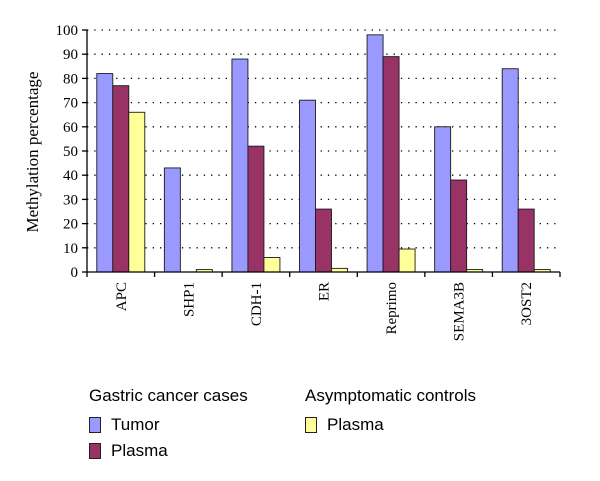 The height and width of the screenshot is (481, 600). What do you see at coordinates (70, 176) in the screenshot?
I see `y-tick-label-4: 40` at bounding box center [70, 176].